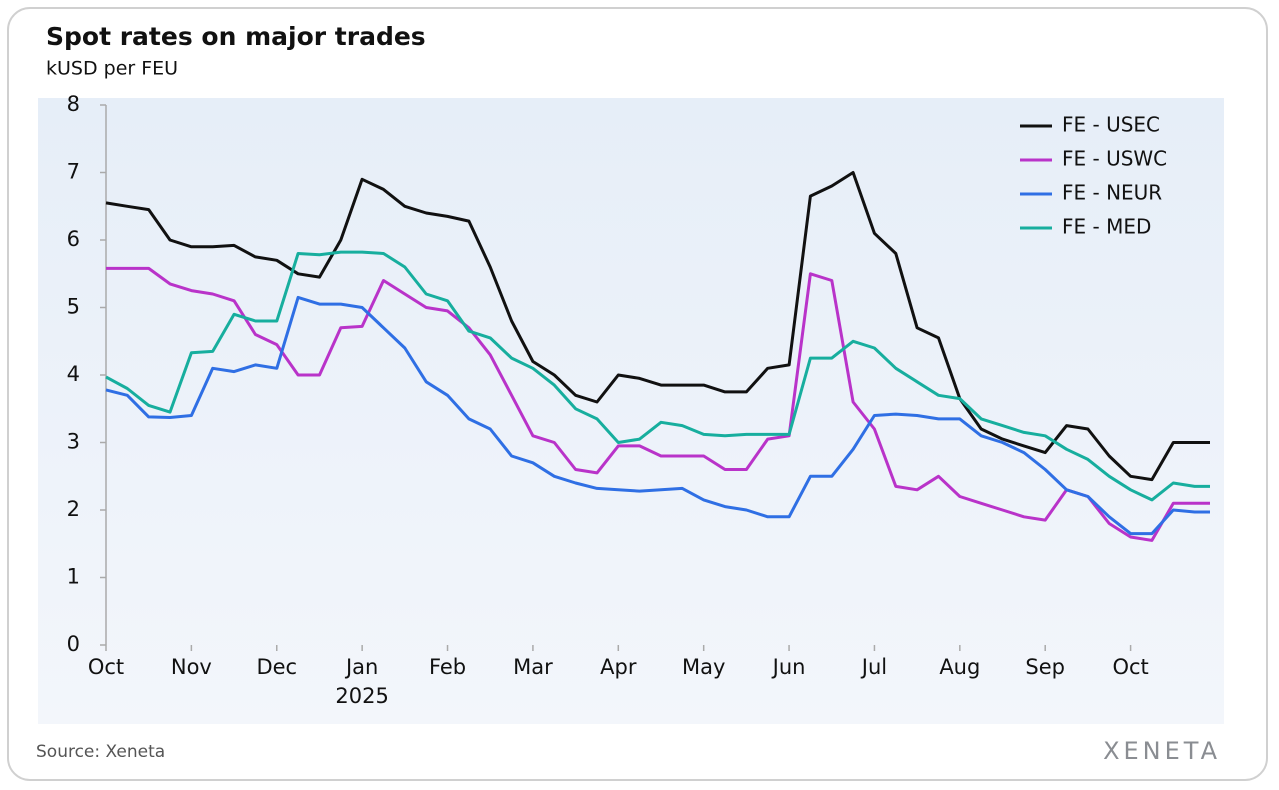 This screenshot has height=790, width=1279. Describe the element at coordinates (533, 667) in the screenshot. I see `x-tick-label: Mar` at that location.